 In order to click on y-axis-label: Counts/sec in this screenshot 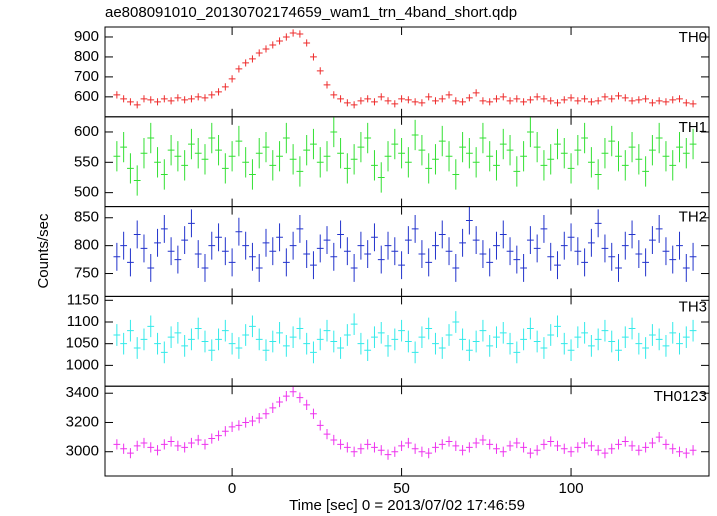, I will do `click(43, 251)`.